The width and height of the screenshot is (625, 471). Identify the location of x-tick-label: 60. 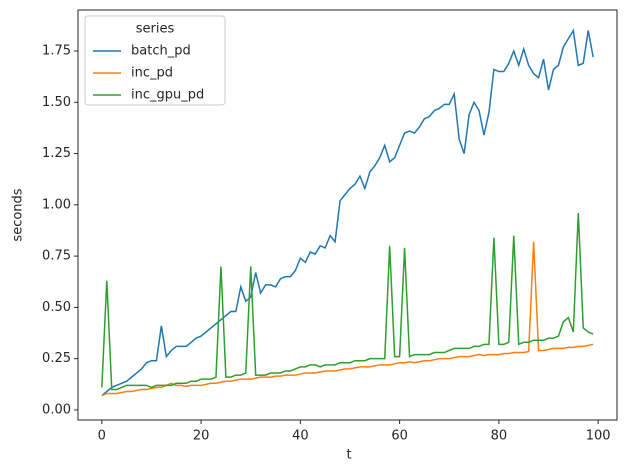
(399, 436).